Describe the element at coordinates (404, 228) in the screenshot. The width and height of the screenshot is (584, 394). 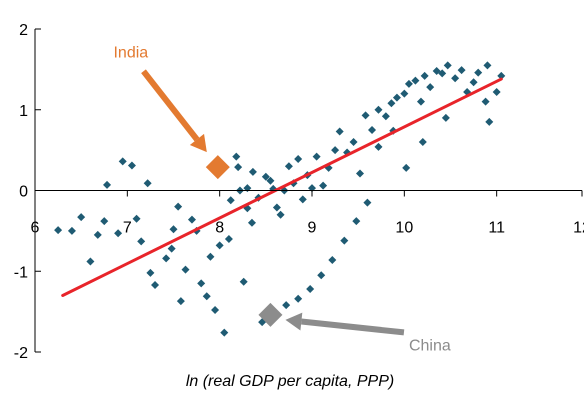
I see `x-tick-label: 10` at that location.